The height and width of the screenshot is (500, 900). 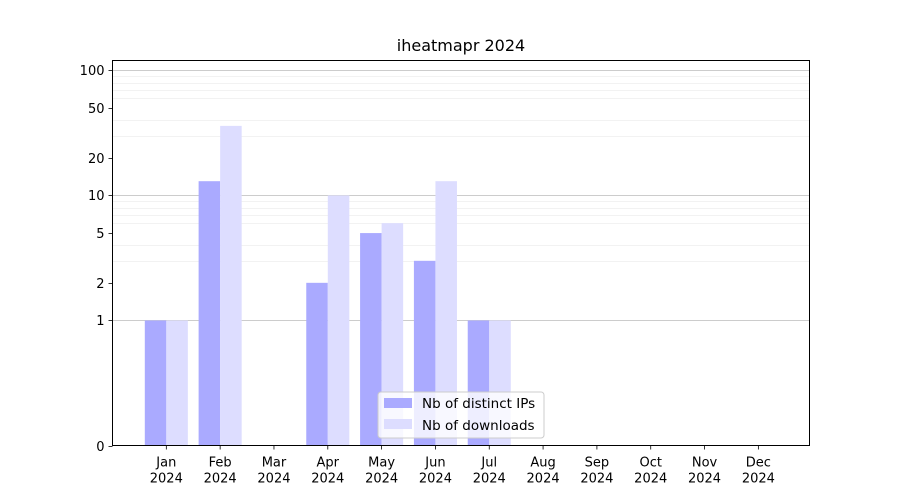 I want to click on x-tick-label: Oct 2024, so click(x=650, y=471).